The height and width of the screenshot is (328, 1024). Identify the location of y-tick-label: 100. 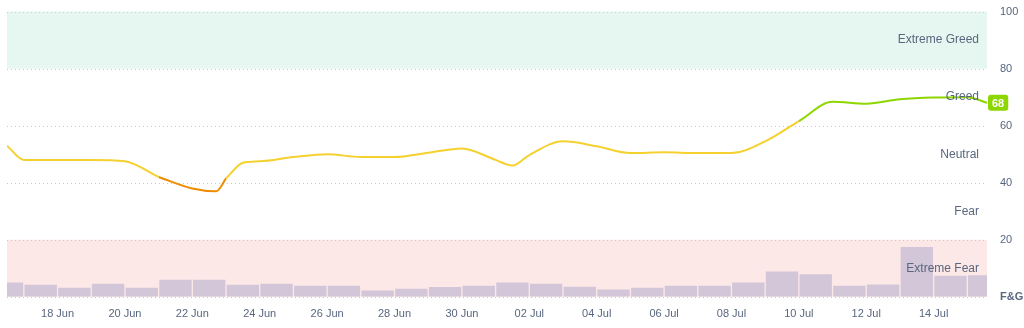
(1009, 10).